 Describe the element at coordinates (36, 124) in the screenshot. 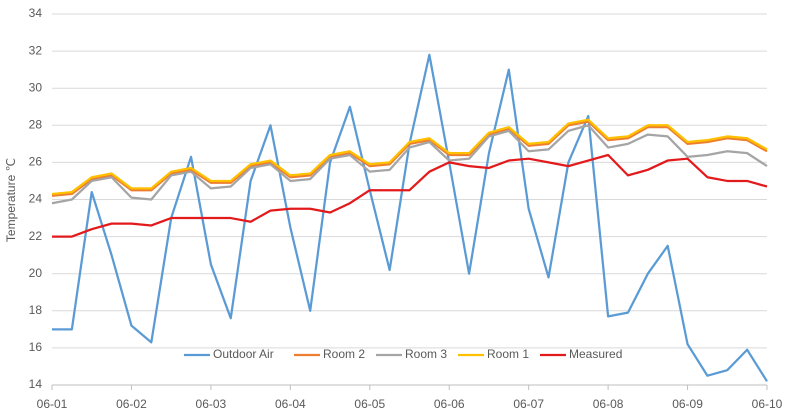

I see `y-tick-label: 28` at that location.